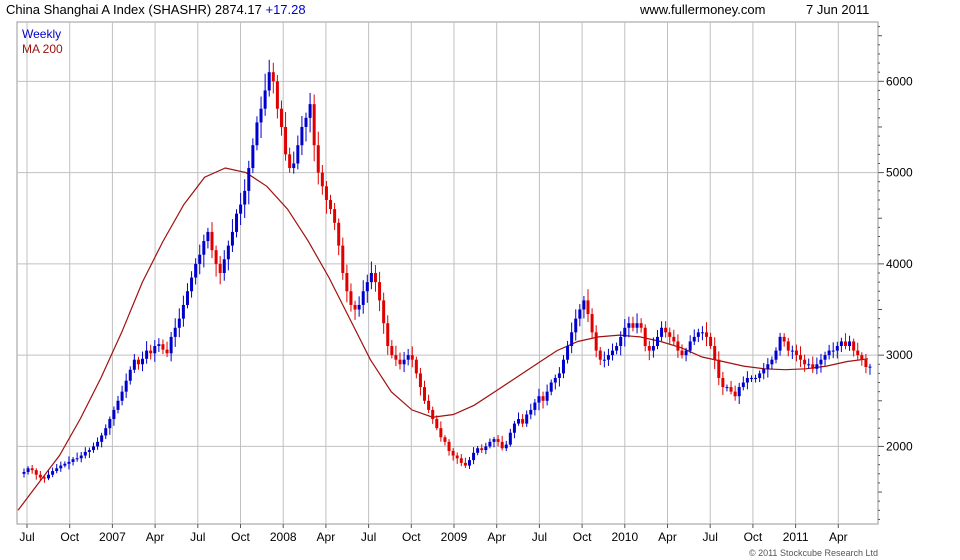 Image resolution: width=960 pixels, height=560 pixels. What do you see at coordinates (703, 9) in the screenshot?
I see `site-link: www.fullermoney.com` at bounding box center [703, 9].